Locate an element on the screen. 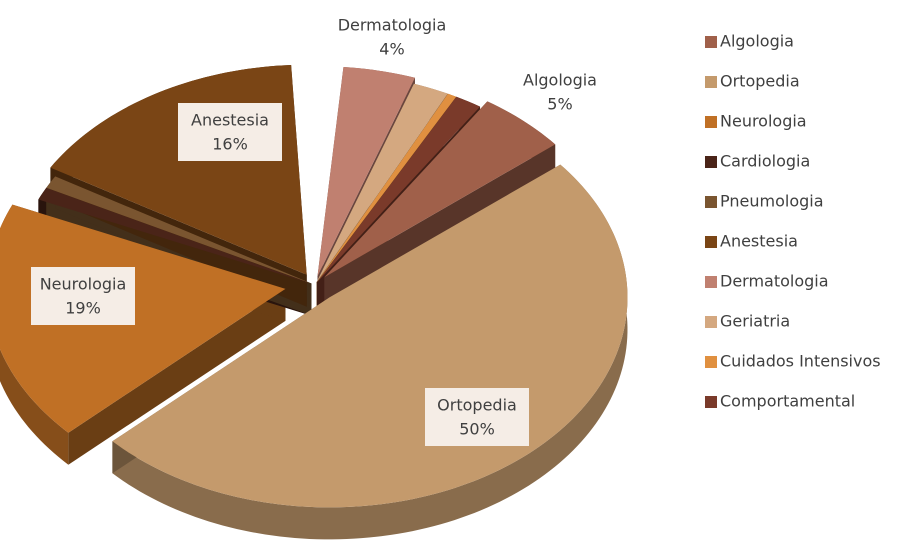 The width and height of the screenshot is (900, 542). value-label: 50% is located at coordinates (477, 429).